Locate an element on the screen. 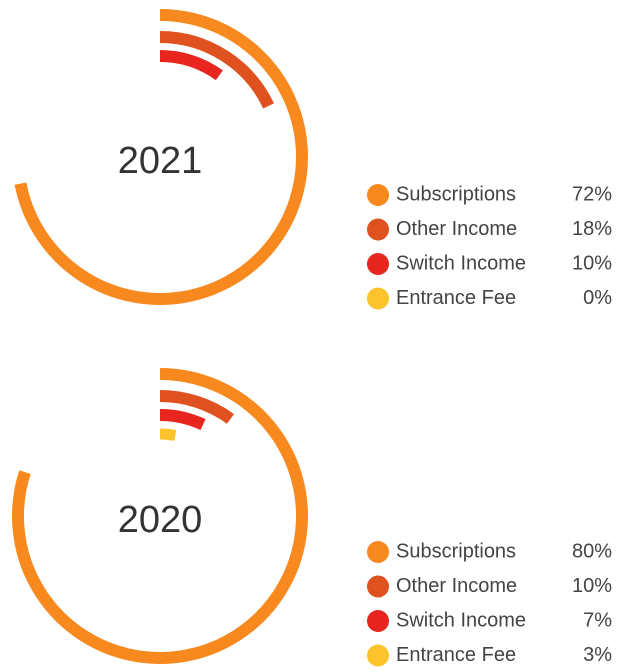 The image size is (617, 672). value-label: 80% is located at coordinates (592, 551).